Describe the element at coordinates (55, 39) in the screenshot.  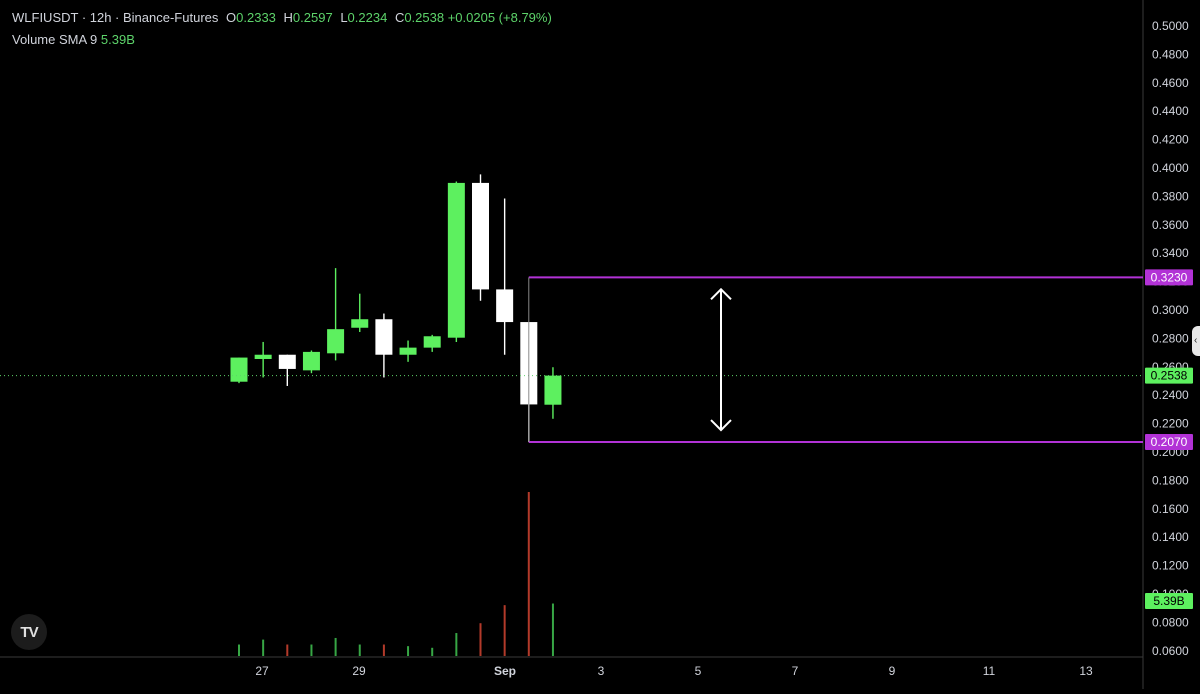
I see `volume-label: Volume SMA 9` at that location.